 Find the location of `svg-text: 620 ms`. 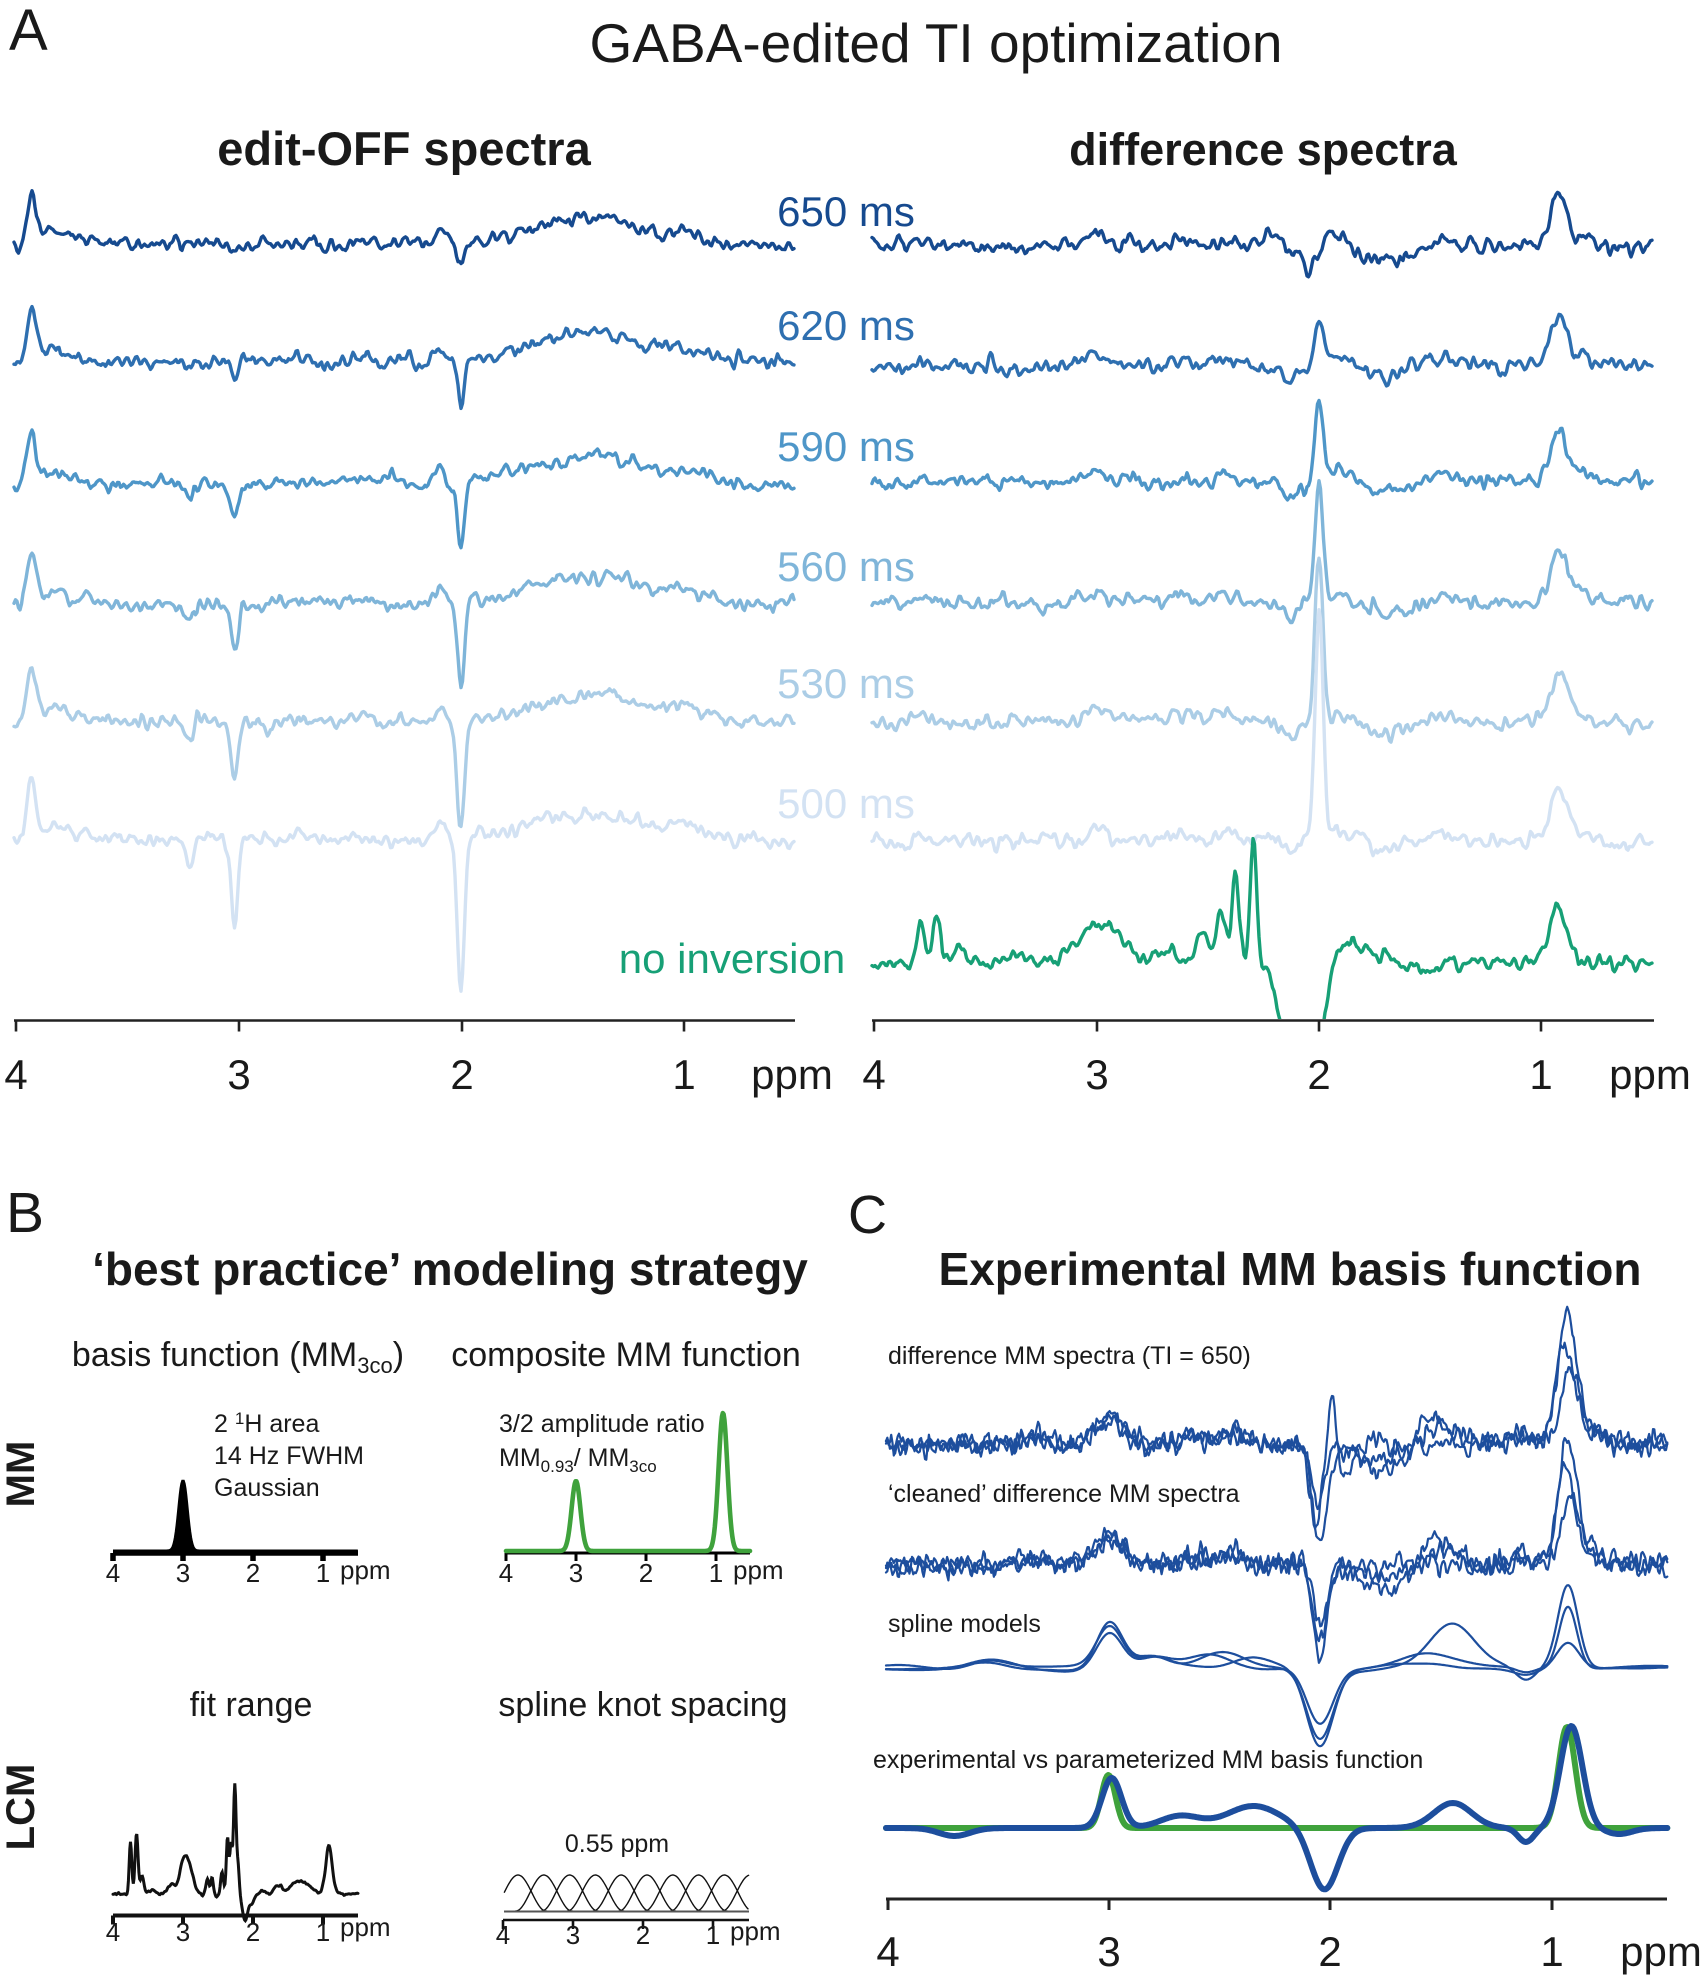

svg-text: 620 ms is located at coordinates (846, 325).